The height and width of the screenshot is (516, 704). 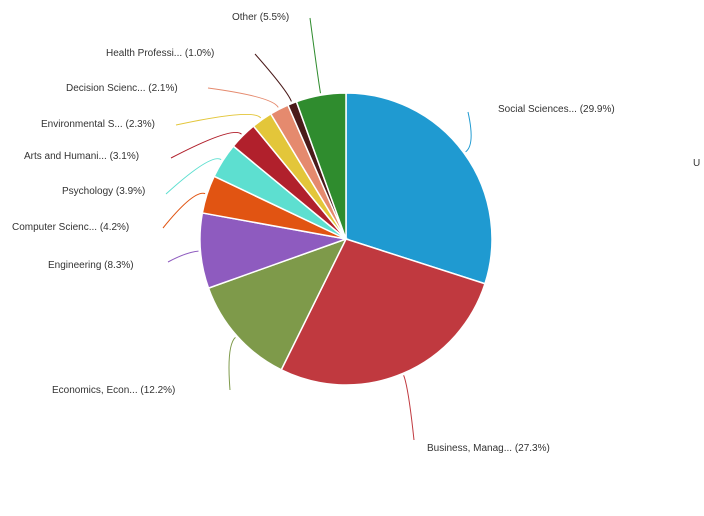 I want to click on slice-label: Social Sciences... (29.9%), so click(x=556, y=109).